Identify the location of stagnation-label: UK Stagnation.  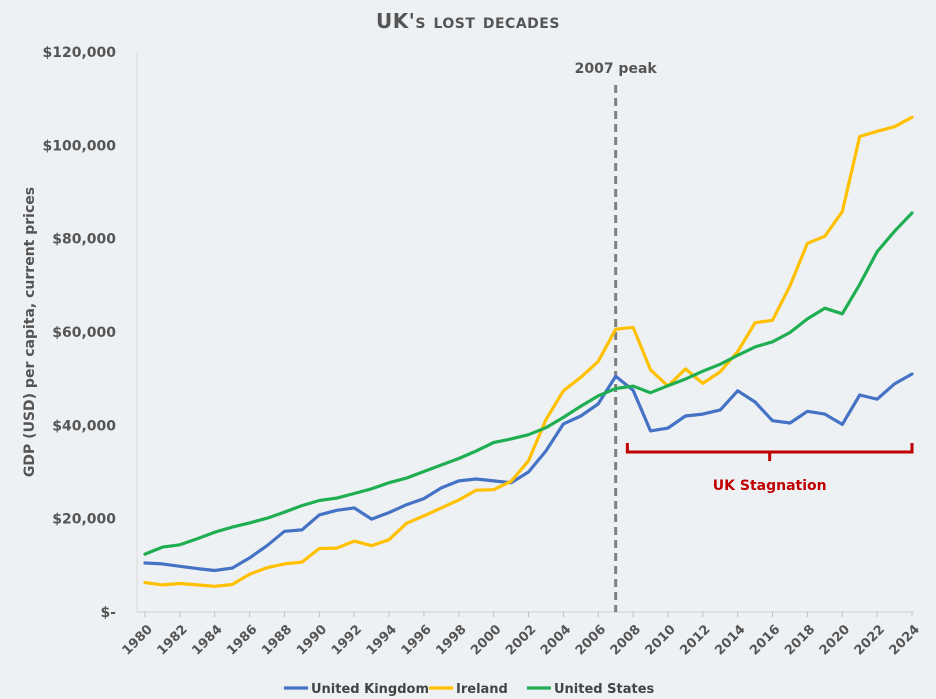
(770, 486).